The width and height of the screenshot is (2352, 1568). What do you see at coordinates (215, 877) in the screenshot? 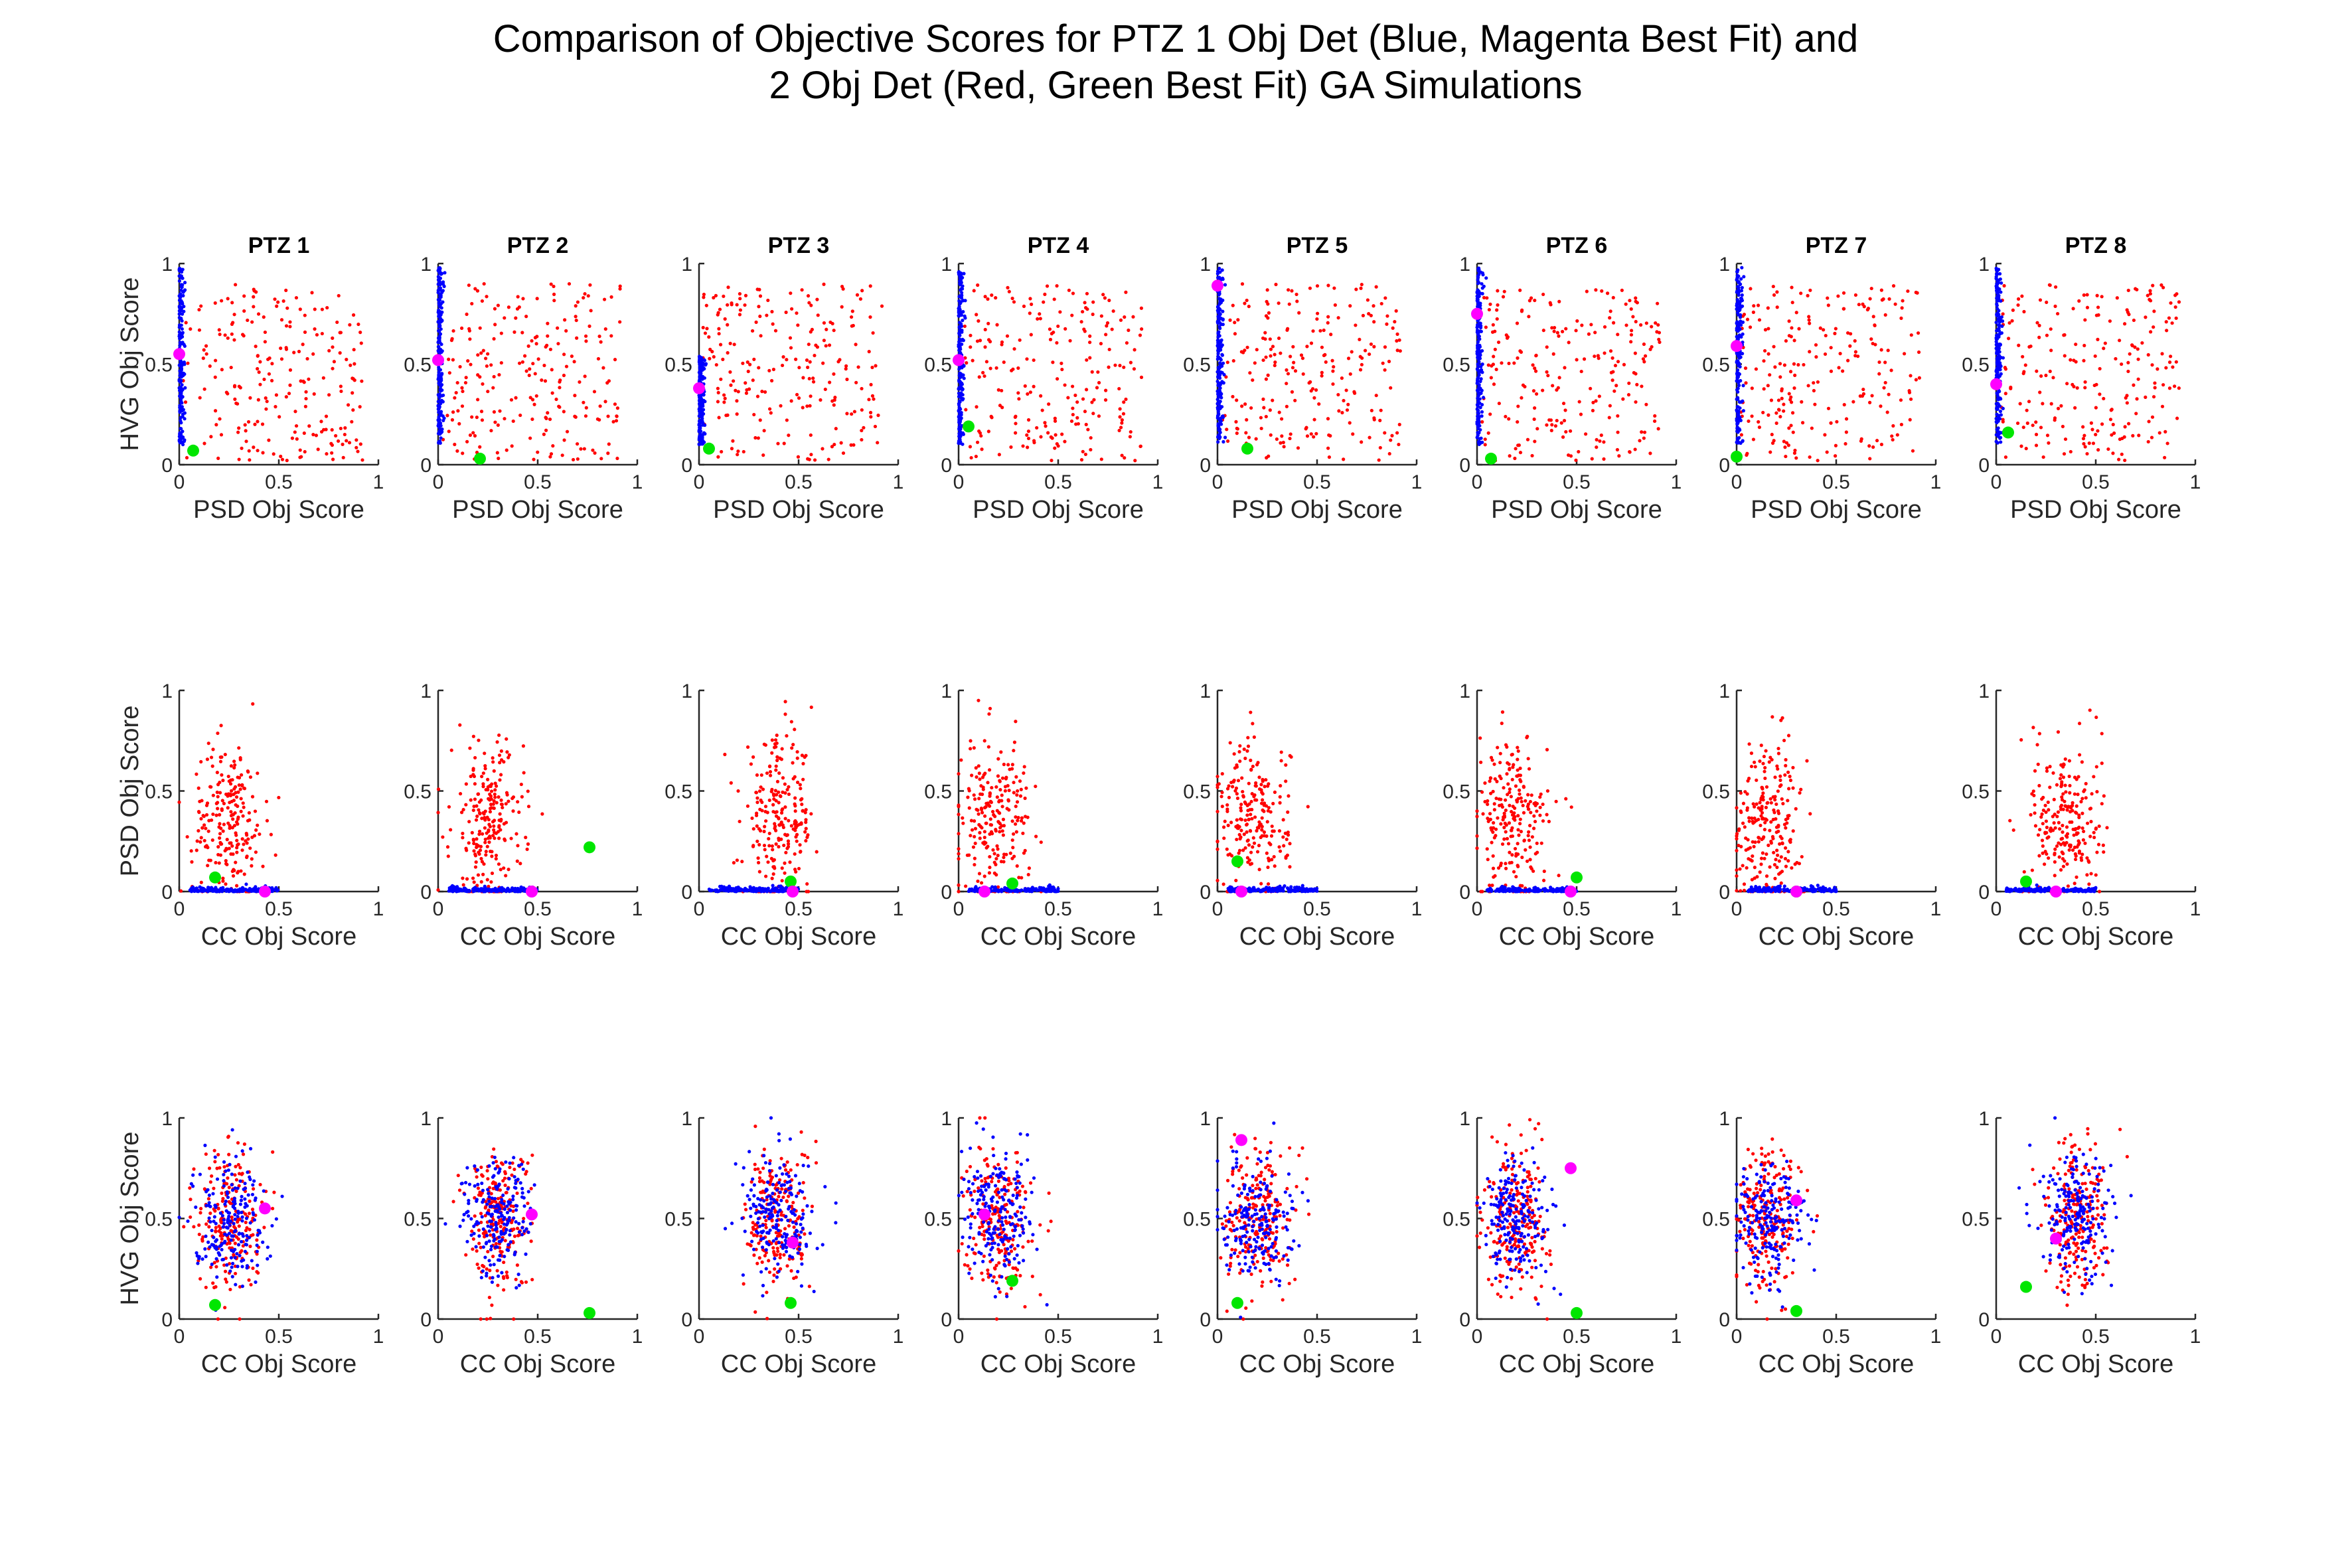
I see `two-obj-best-fit-marker` at bounding box center [215, 877].